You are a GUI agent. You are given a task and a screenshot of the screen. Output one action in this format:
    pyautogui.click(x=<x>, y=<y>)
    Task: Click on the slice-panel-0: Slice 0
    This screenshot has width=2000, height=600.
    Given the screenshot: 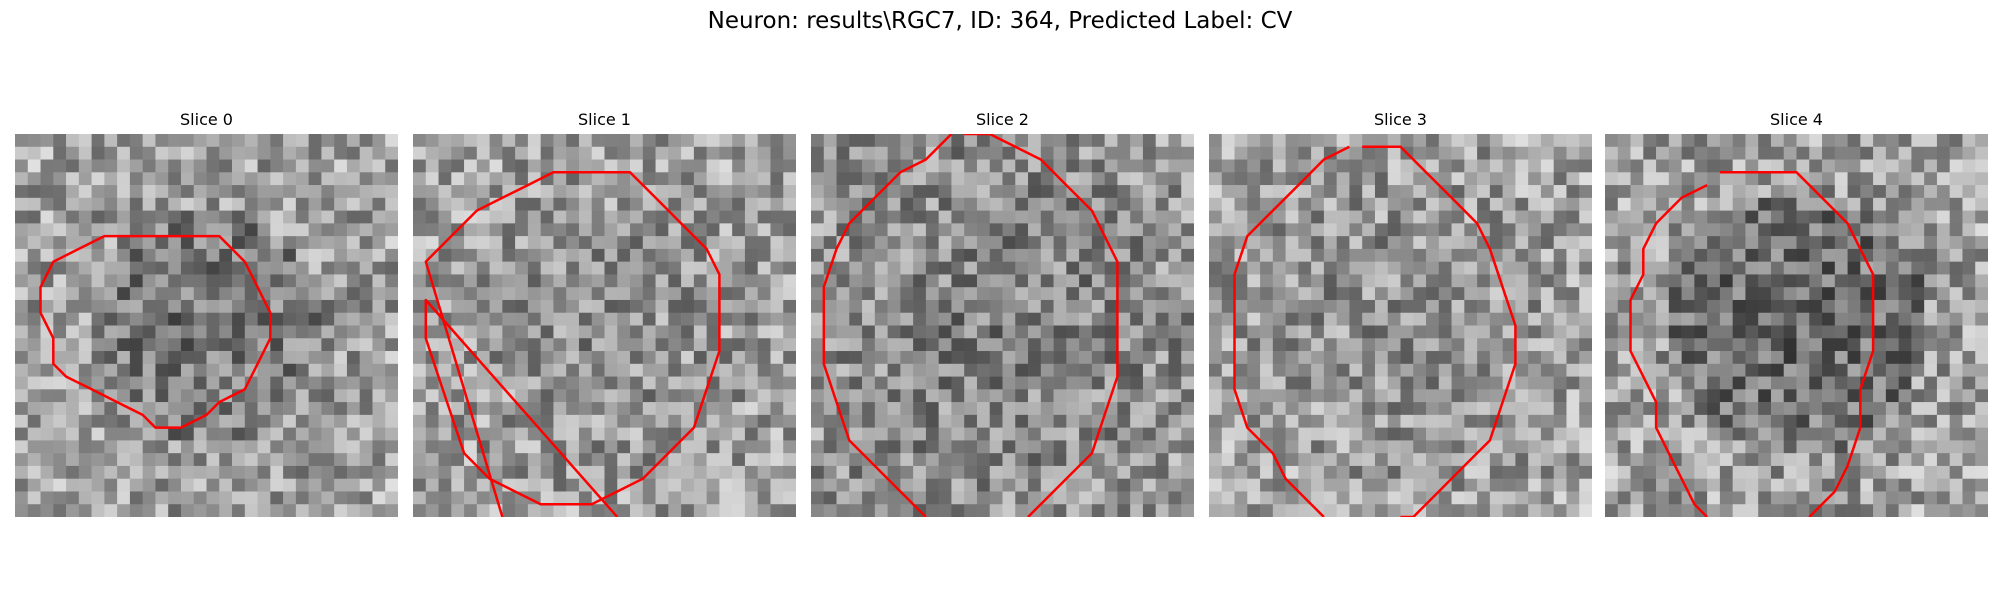 What is the action you would take?
    pyautogui.click(x=206, y=315)
    